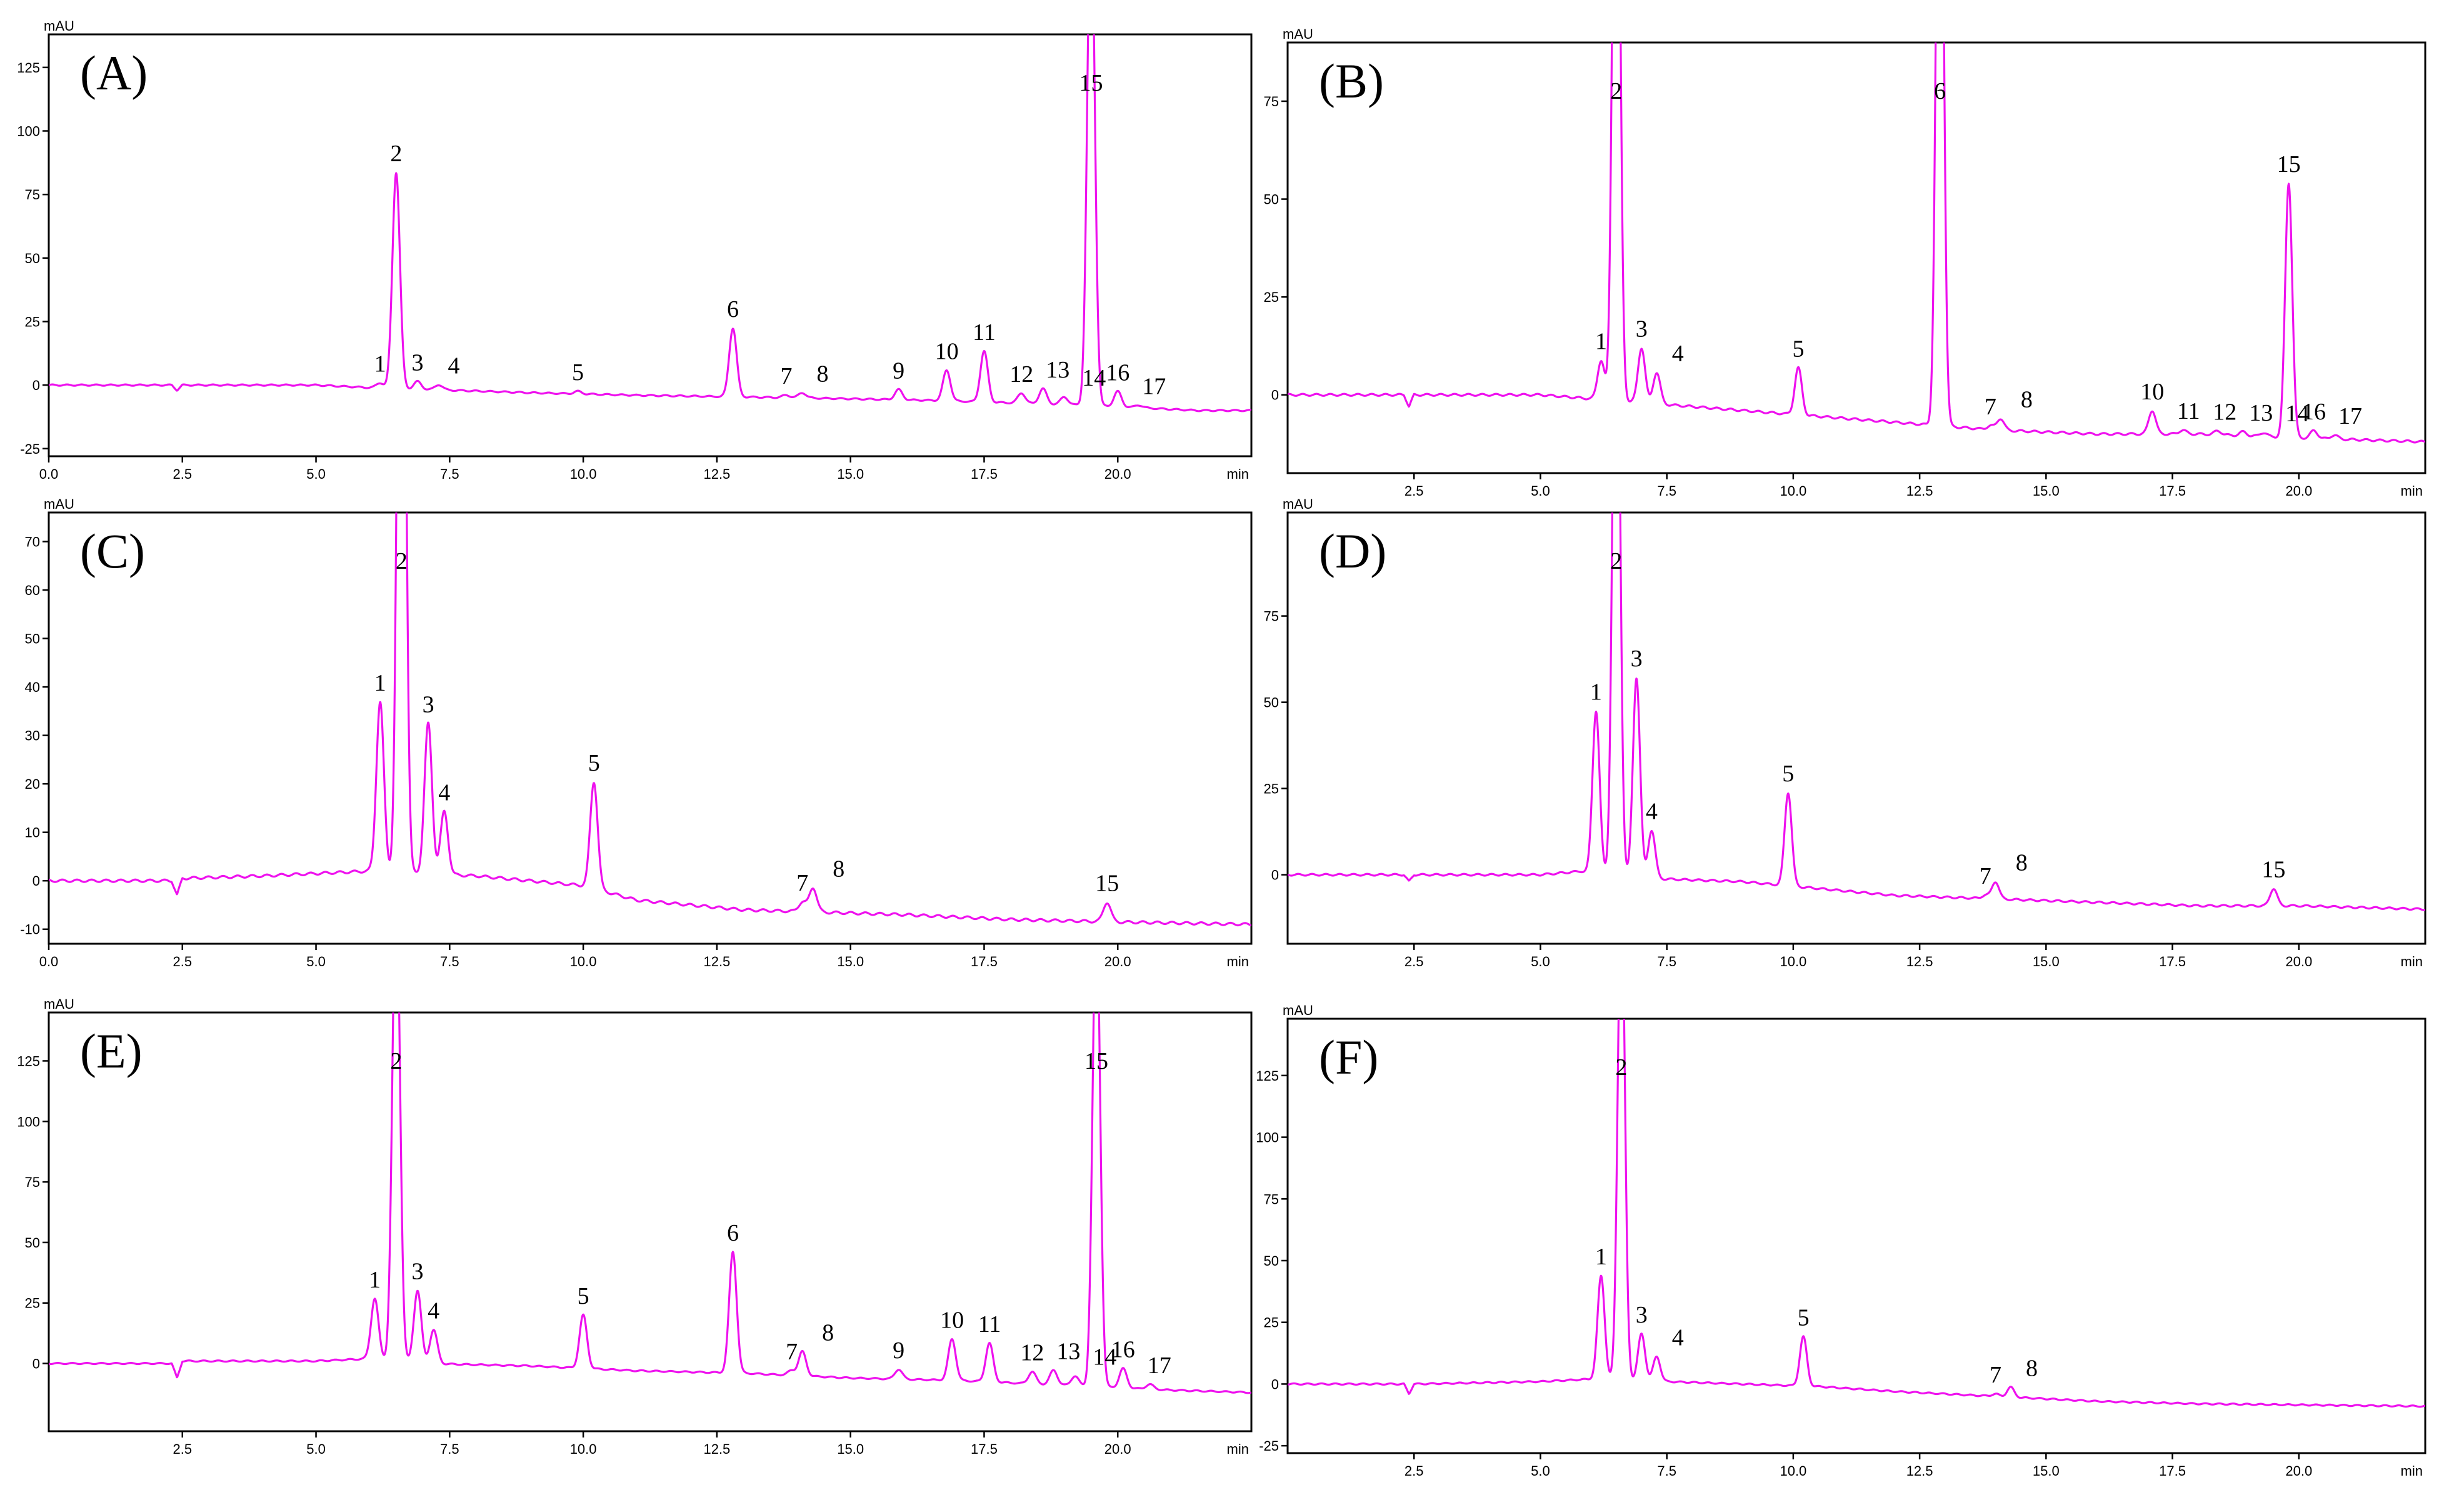 The height and width of the screenshot is (1505, 2464). Describe the element at coordinates (2152, 392) in the screenshot. I see `peak-label: 10` at that location.